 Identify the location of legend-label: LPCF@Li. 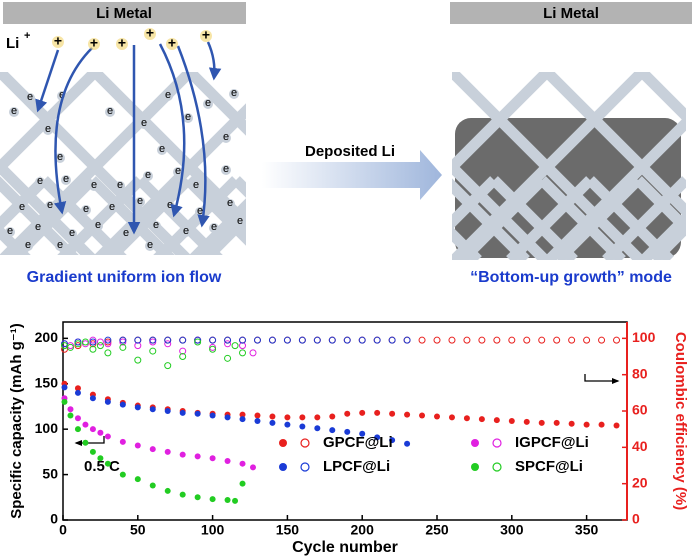
(356, 466).